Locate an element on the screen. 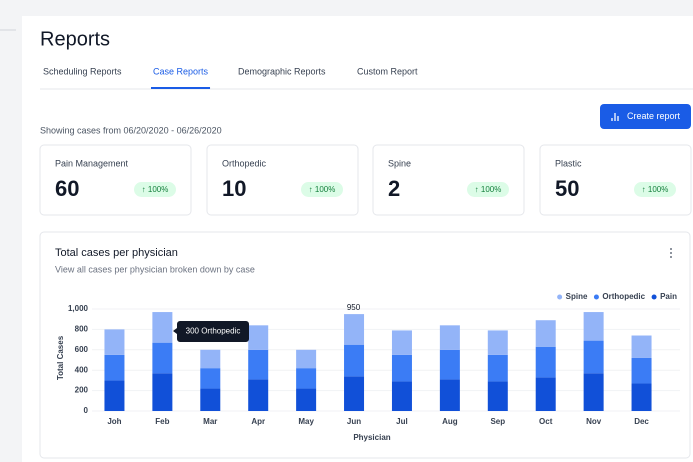 The height and width of the screenshot is (462, 693). button-icon is located at coordinates (615, 117).